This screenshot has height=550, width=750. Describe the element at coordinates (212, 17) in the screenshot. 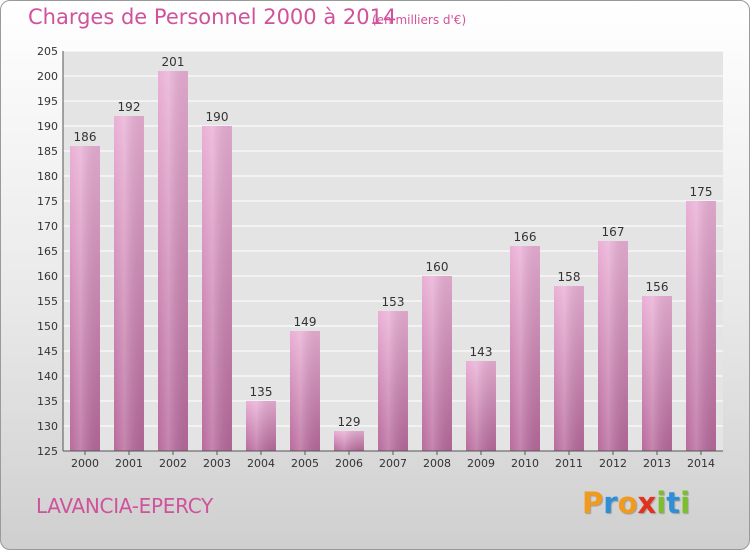

I see `chart-title: Charges de Personnel 2000 à 2014` at that location.